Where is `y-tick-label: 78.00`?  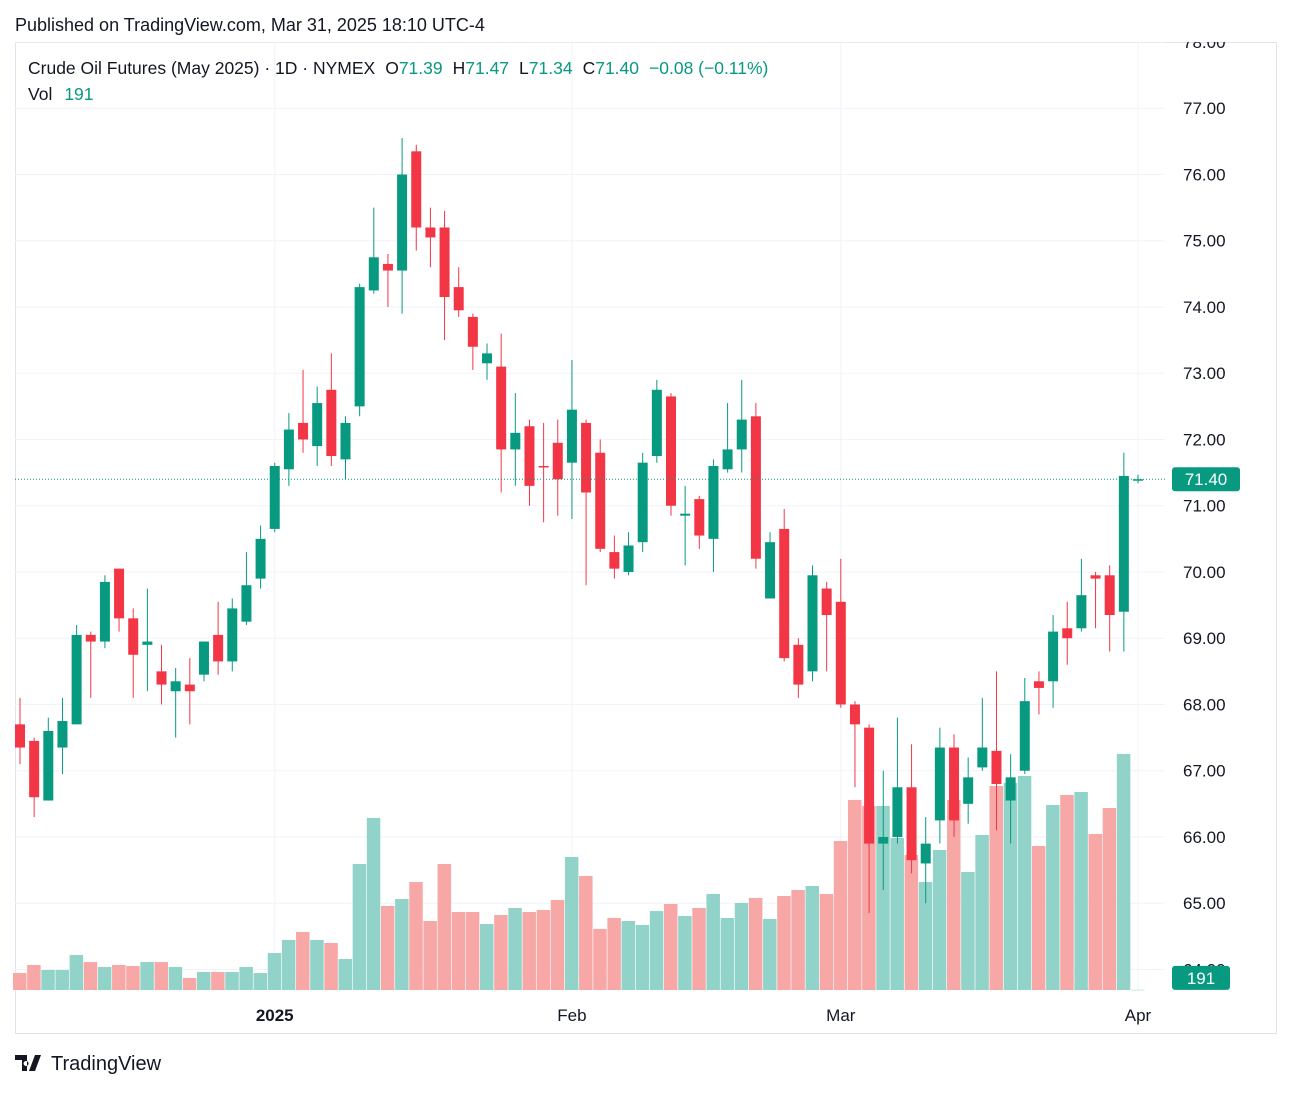
y-tick-label: 78.00 is located at coordinates (1204, 42).